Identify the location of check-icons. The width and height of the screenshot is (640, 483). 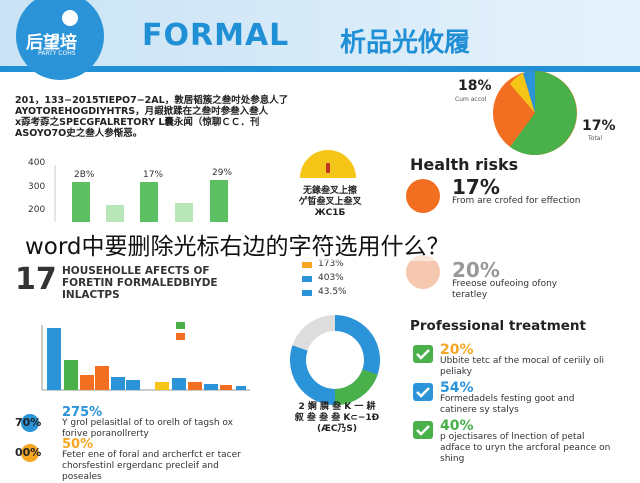
(423, 392).